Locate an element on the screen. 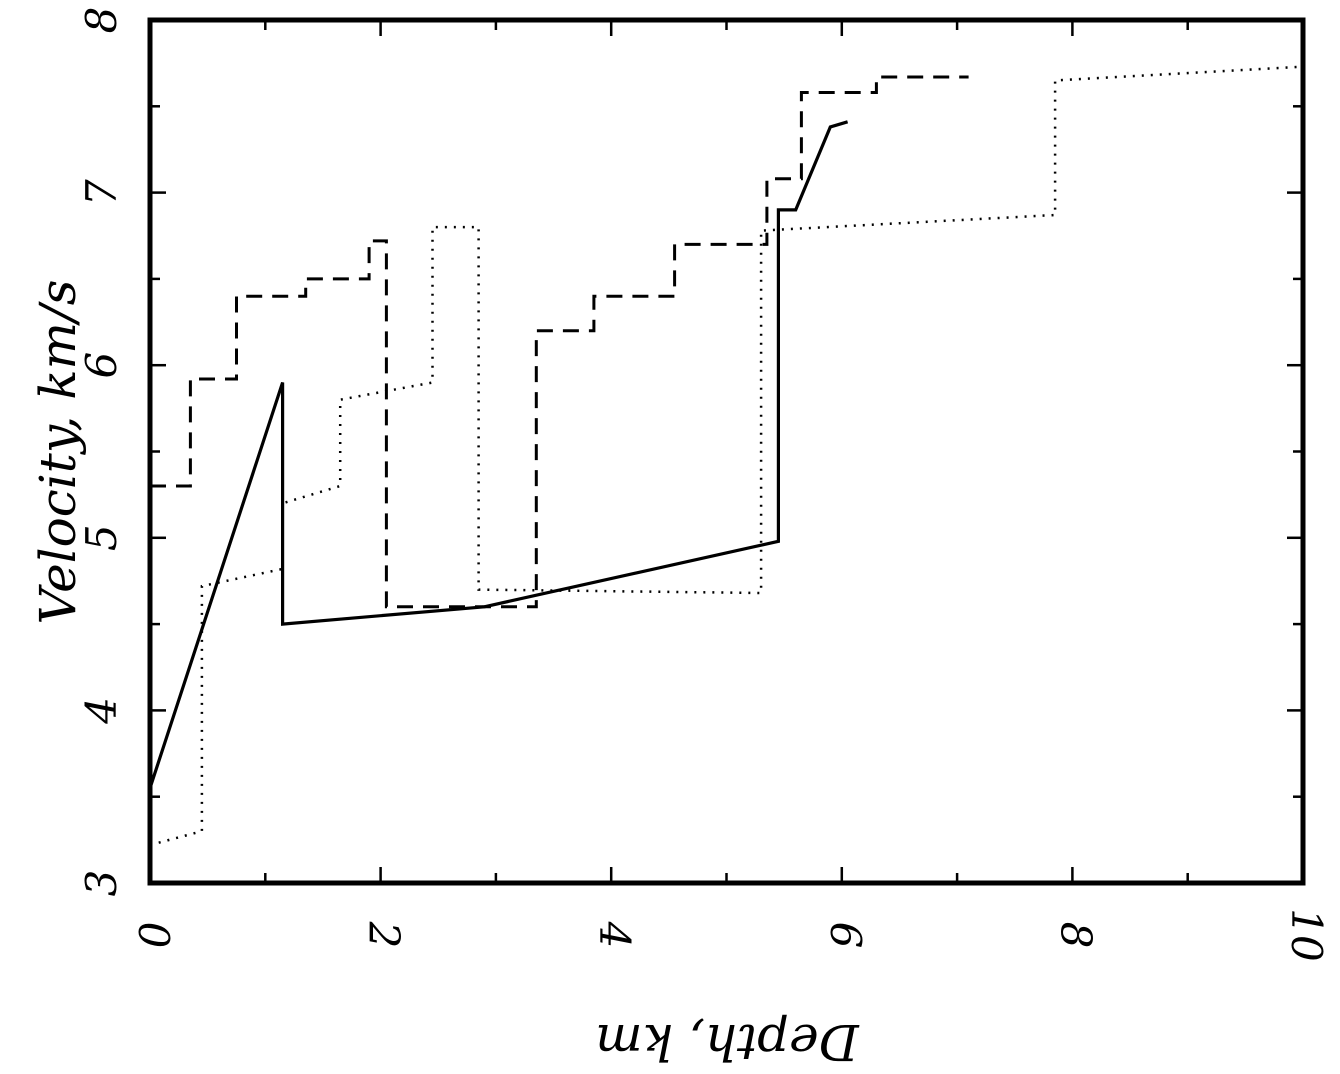 The image size is (1340, 1074). x-tick-label: 10 is located at coordinates (1306, 934).